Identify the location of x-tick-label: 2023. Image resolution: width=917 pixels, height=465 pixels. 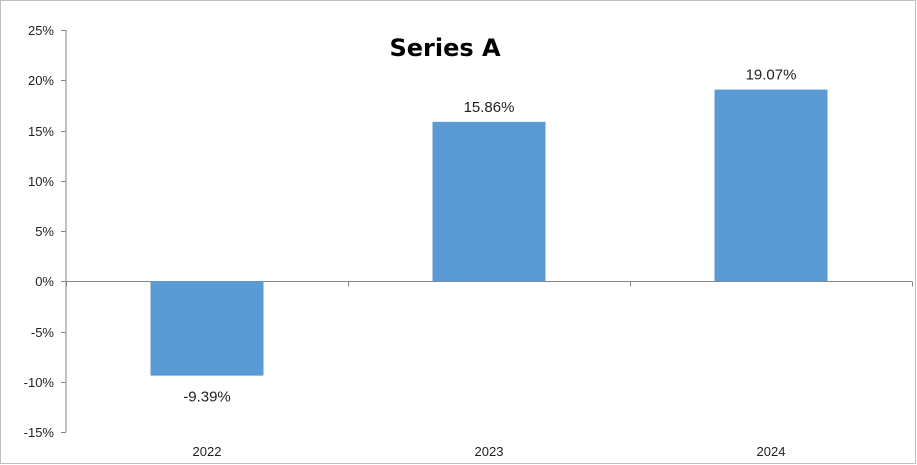
(489, 451).